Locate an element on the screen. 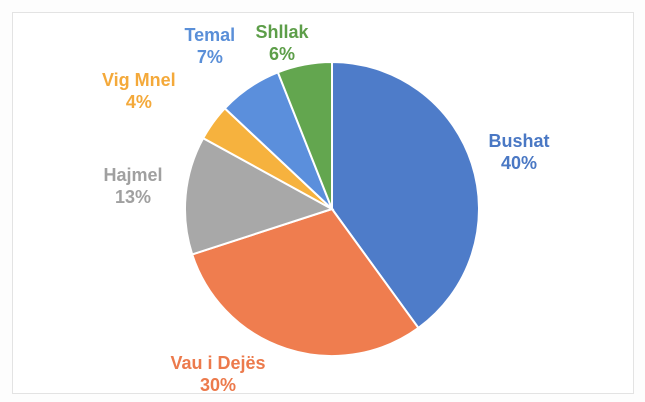 The image size is (645, 402). slice-name: Shllak is located at coordinates (282, 32).